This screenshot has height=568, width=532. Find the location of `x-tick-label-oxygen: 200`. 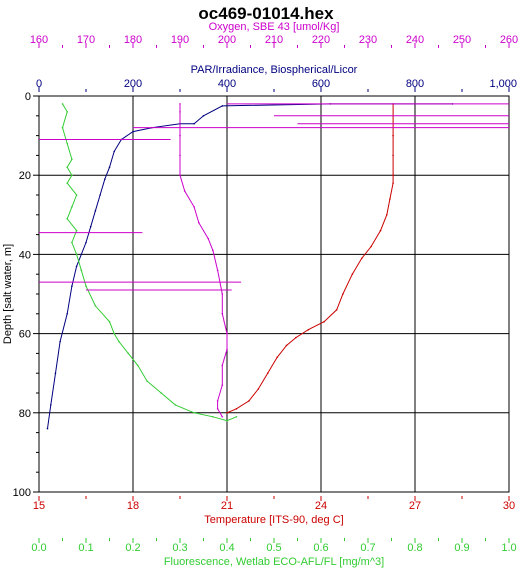

x-tick-label-oxygen: 200 is located at coordinates (227, 40).